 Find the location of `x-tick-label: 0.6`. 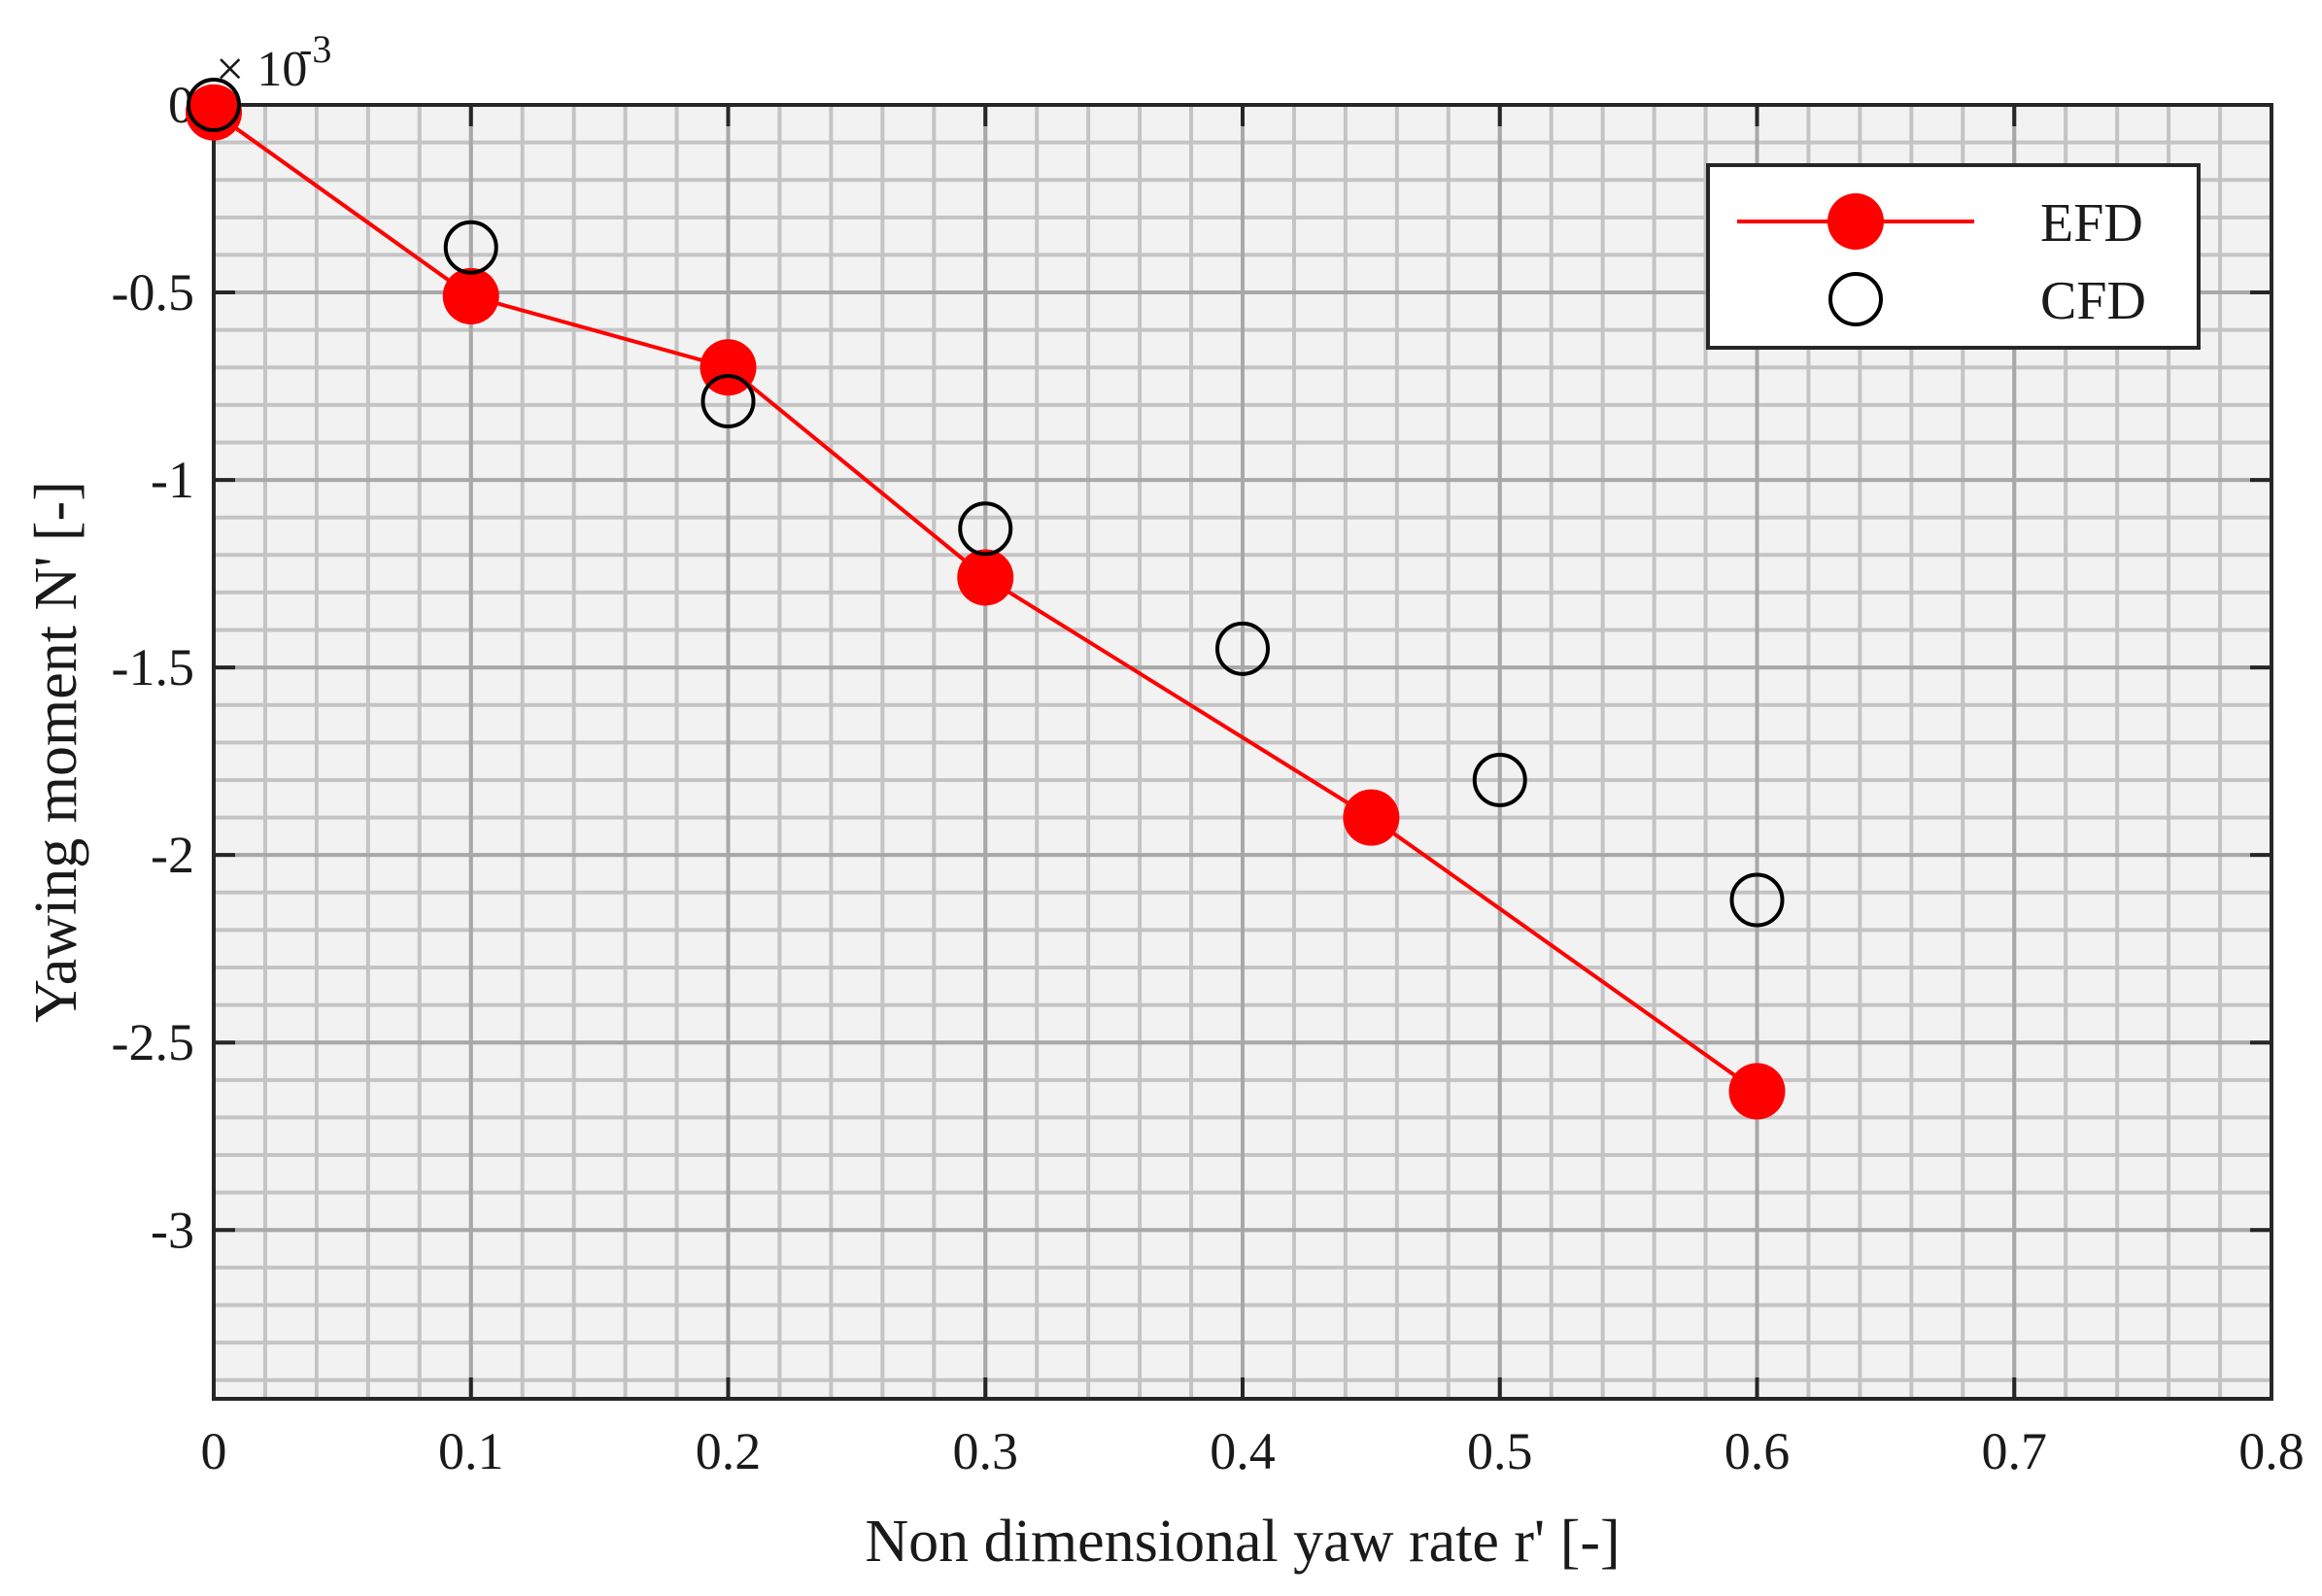

x-tick-label: 0.6 is located at coordinates (1757, 1451).